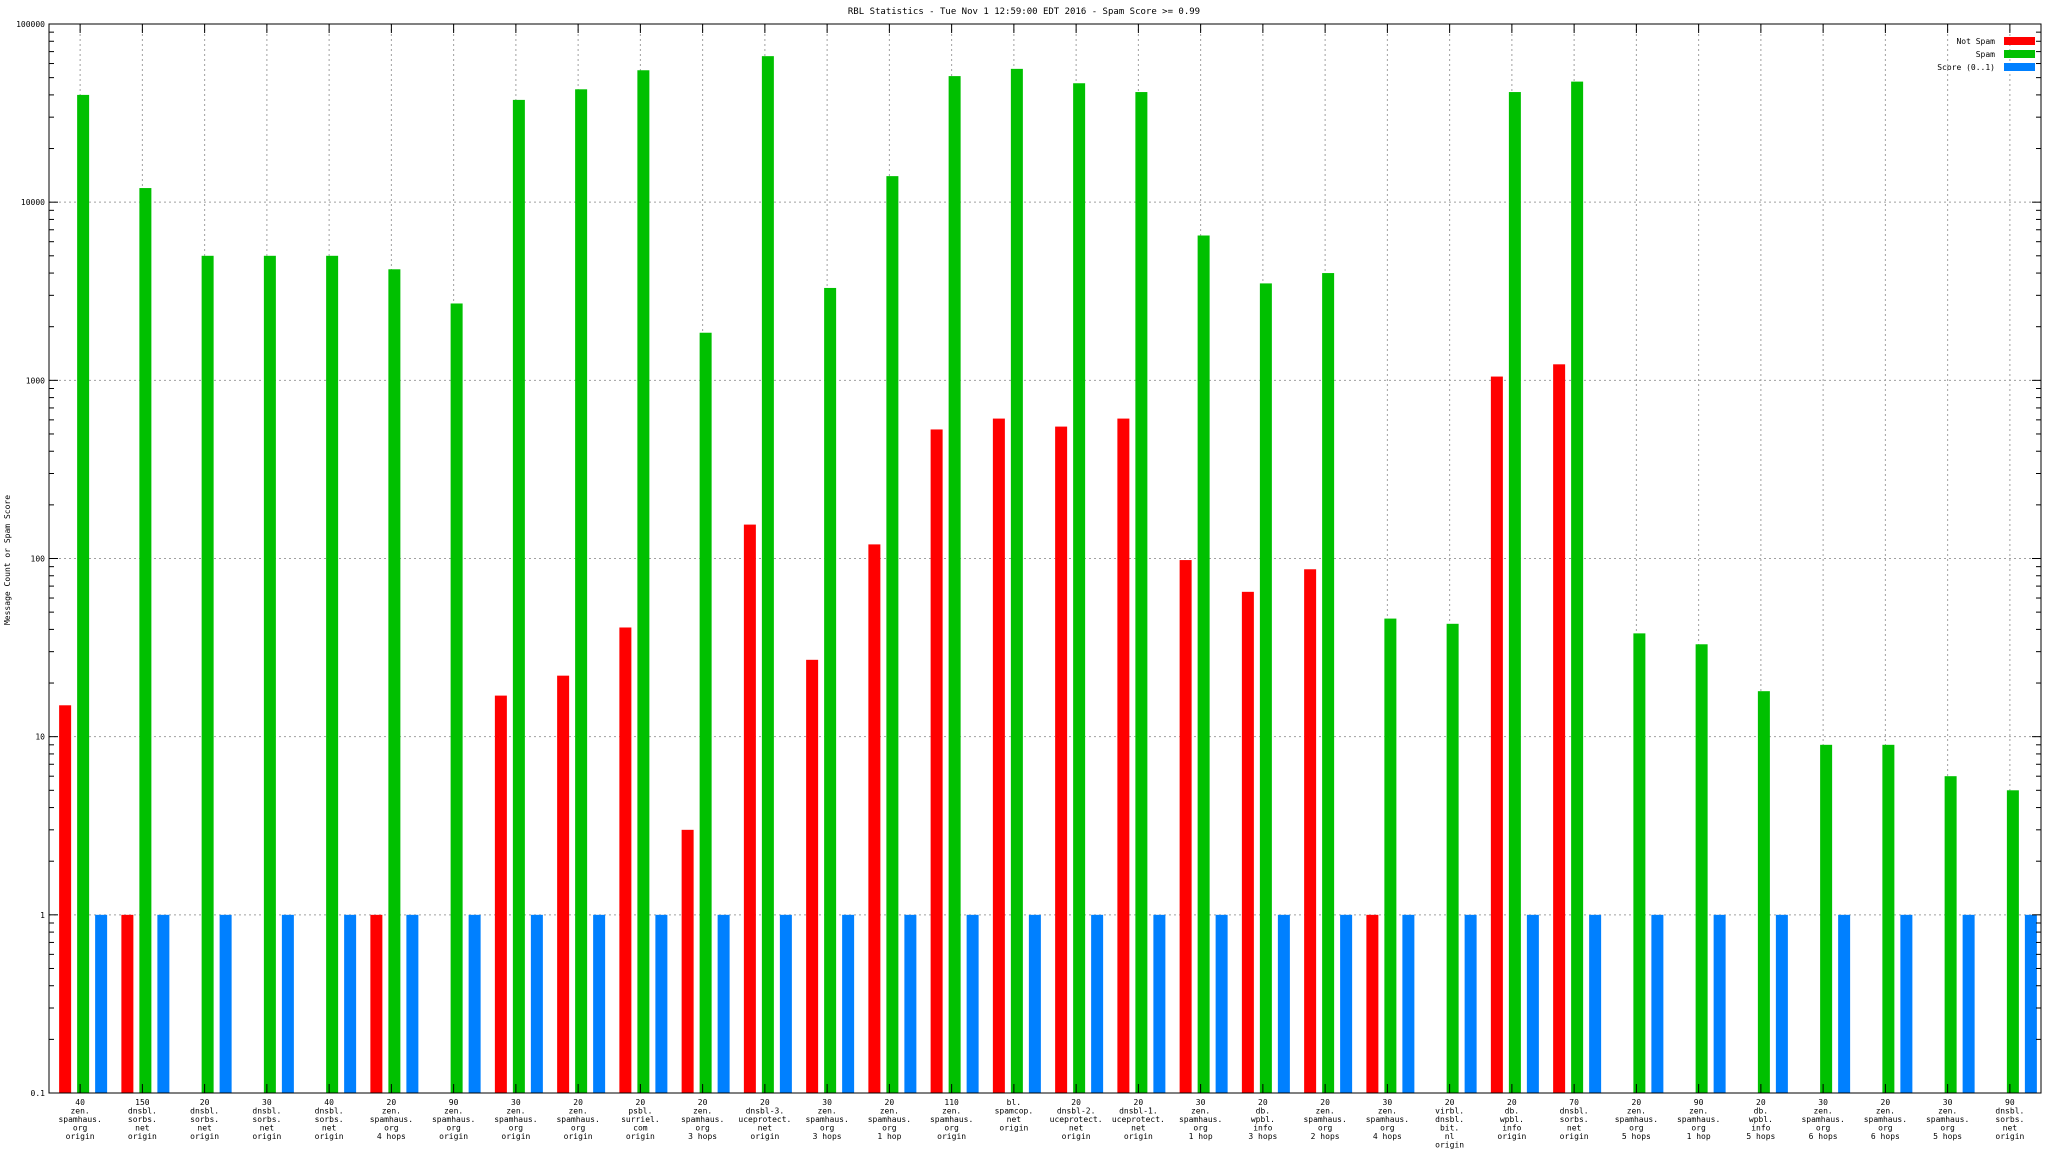 Image resolution: width=2048 pixels, height=1152 pixels. What do you see at coordinates (640, 1111) in the screenshot?
I see `x-tick-label-line: psbl.` at bounding box center [640, 1111].